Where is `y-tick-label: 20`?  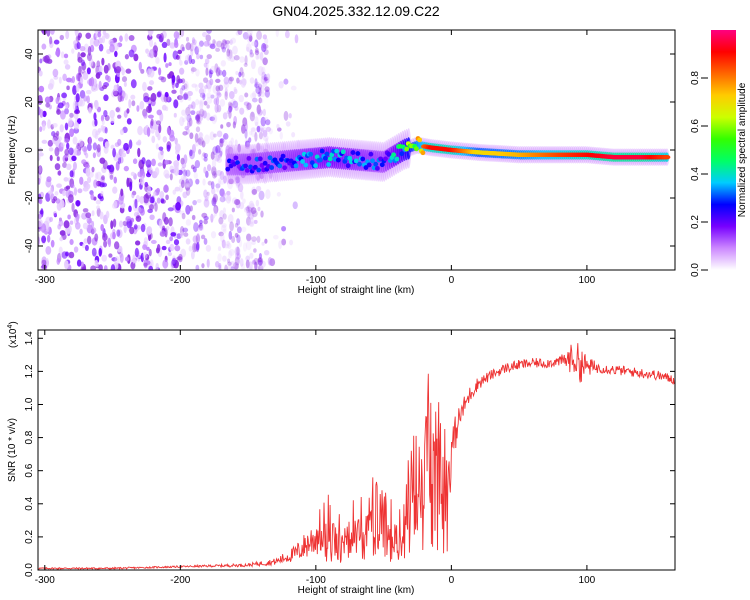 y-tick-label: 20 is located at coordinates (29, 102).